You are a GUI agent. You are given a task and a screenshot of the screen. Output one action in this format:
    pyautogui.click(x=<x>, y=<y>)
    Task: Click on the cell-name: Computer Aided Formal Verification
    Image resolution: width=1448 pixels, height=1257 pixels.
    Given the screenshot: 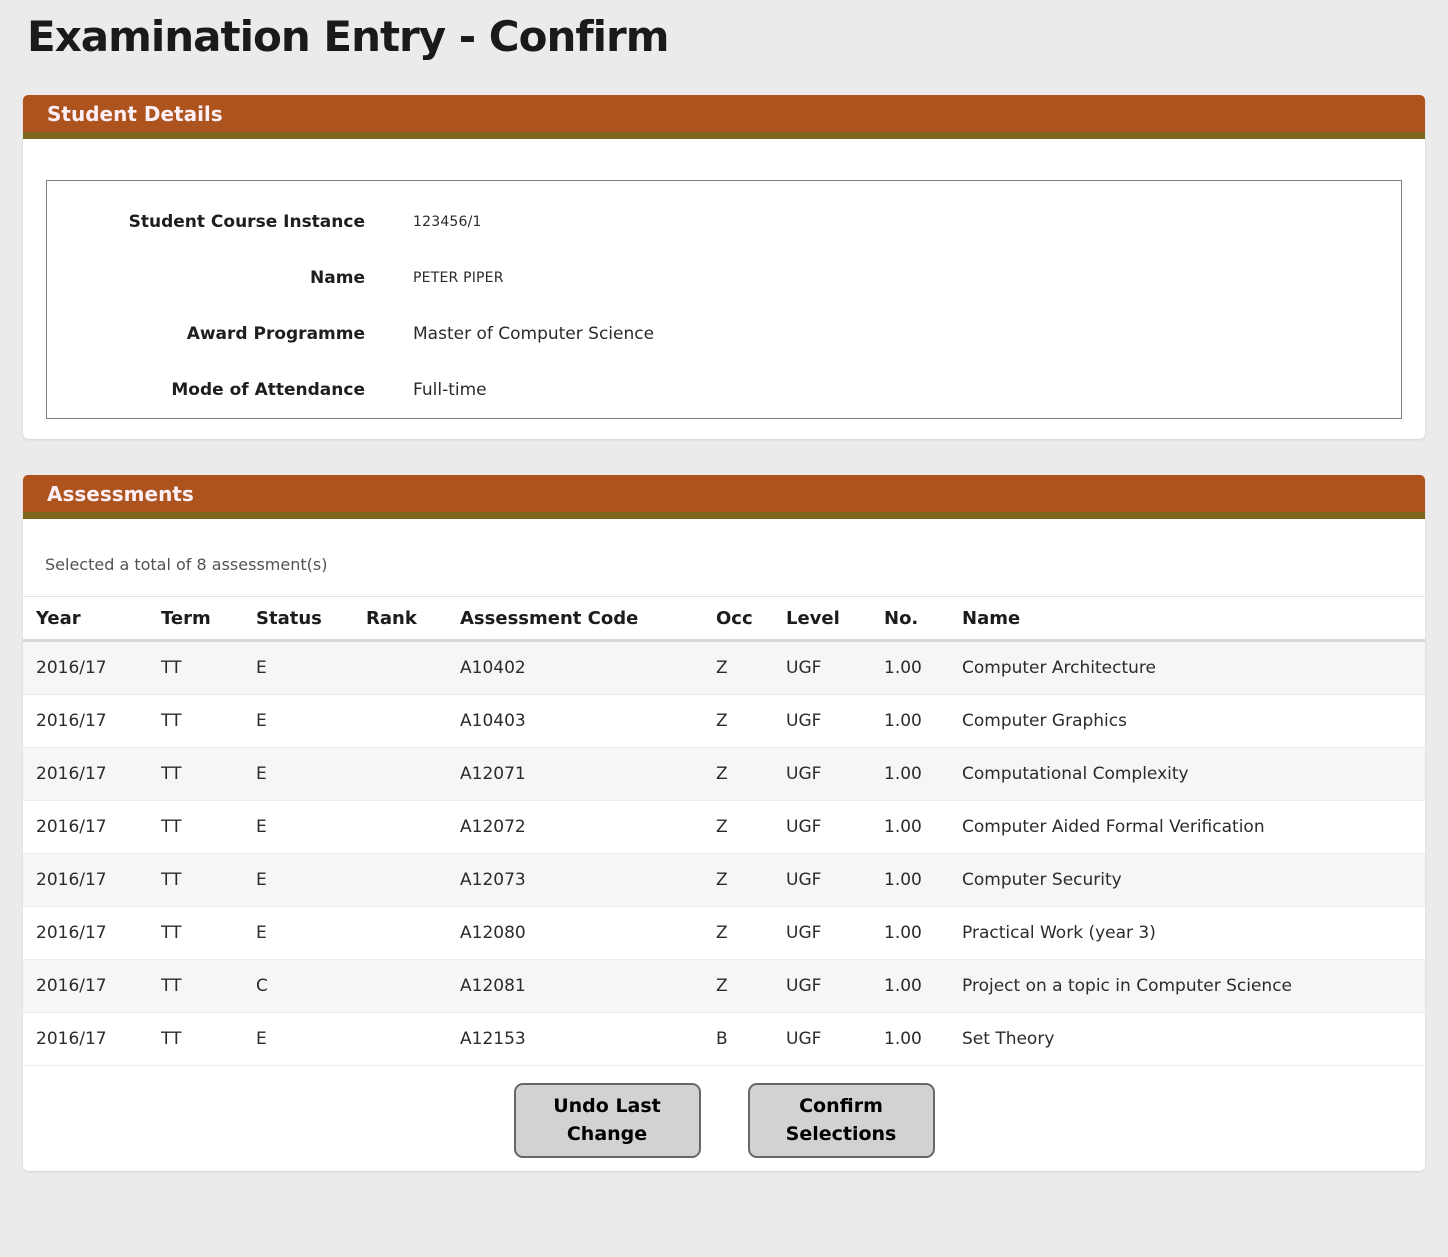 What is the action you would take?
    pyautogui.click(x=1113, y=827)
    